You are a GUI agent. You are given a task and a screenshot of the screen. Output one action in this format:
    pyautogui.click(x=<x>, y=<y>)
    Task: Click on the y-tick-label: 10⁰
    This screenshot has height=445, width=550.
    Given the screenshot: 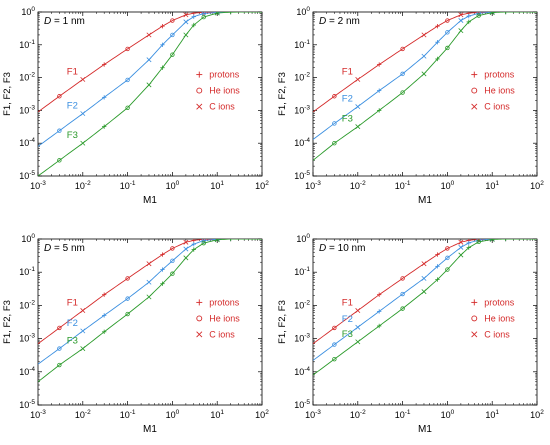 What is the action you would take?
    pyautogui.click(x=28, y=11)
    